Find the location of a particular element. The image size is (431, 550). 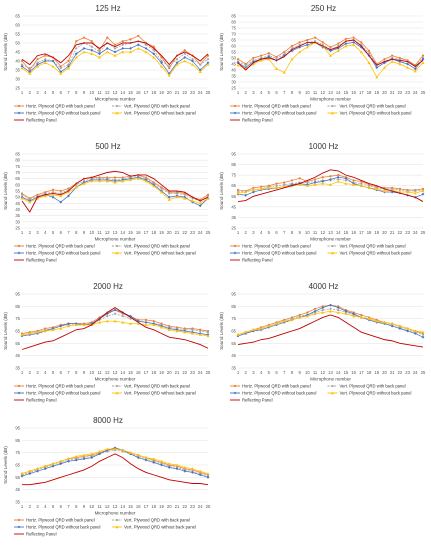

y-tick-label: 75 is located at coordinates (233, 28).